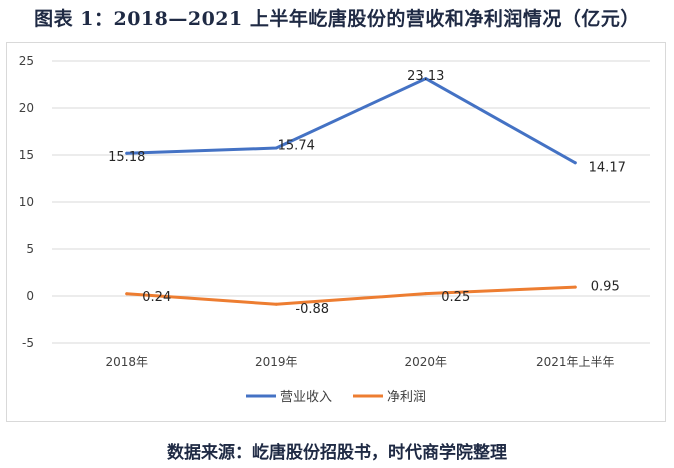  Describe the element at coordinates (575, 362) in the screenshot. I see `x-tick-label: 2021年上半年` at that location.